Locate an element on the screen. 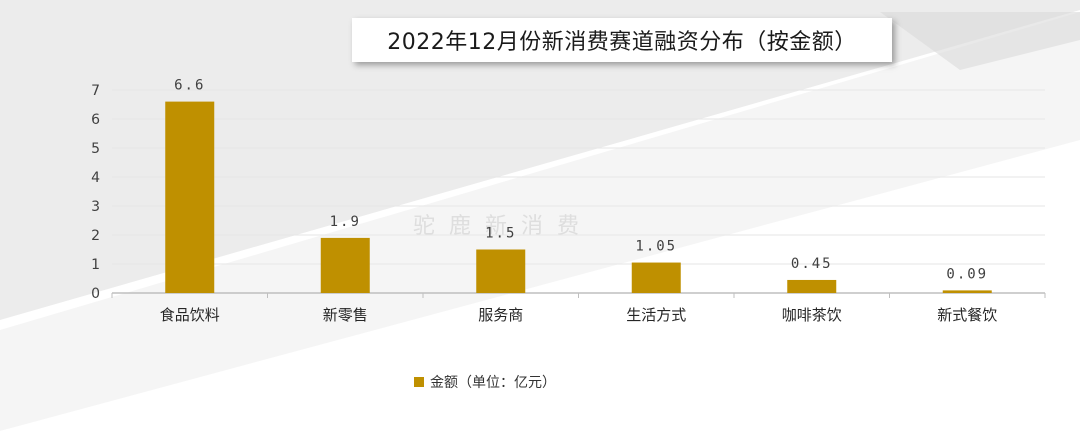 This screenshot has width=1080, height=431. category-label: 新零售 is located at coordinates (345, 315).